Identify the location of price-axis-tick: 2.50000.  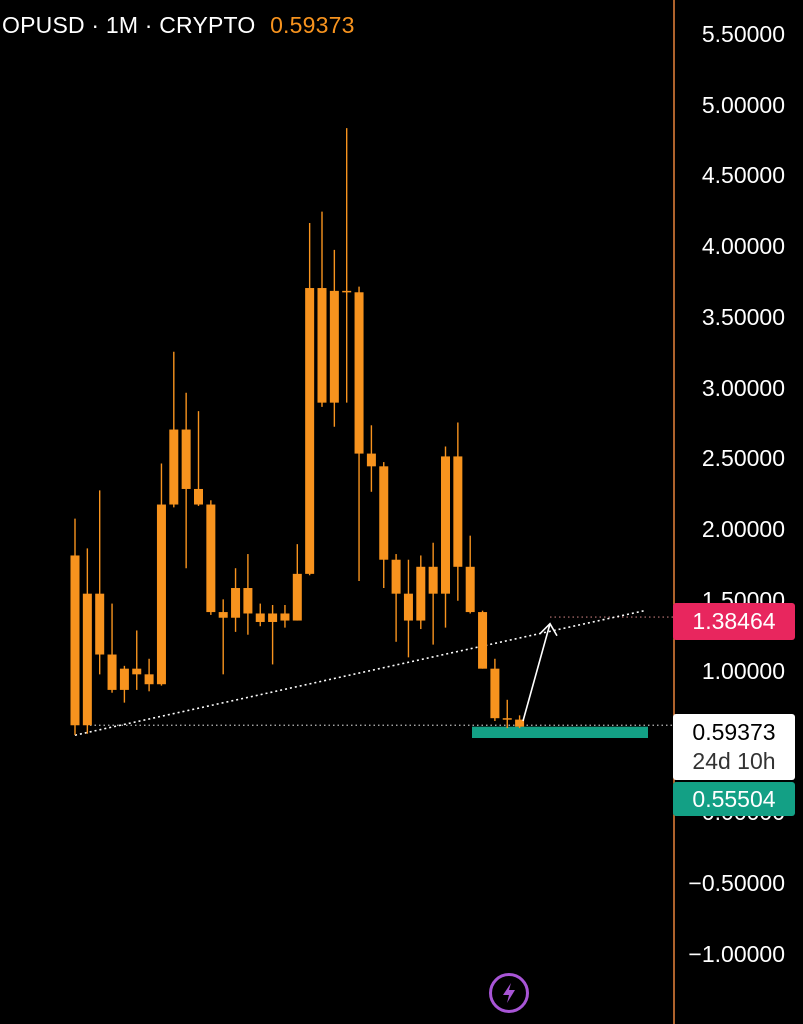
(743, 458).